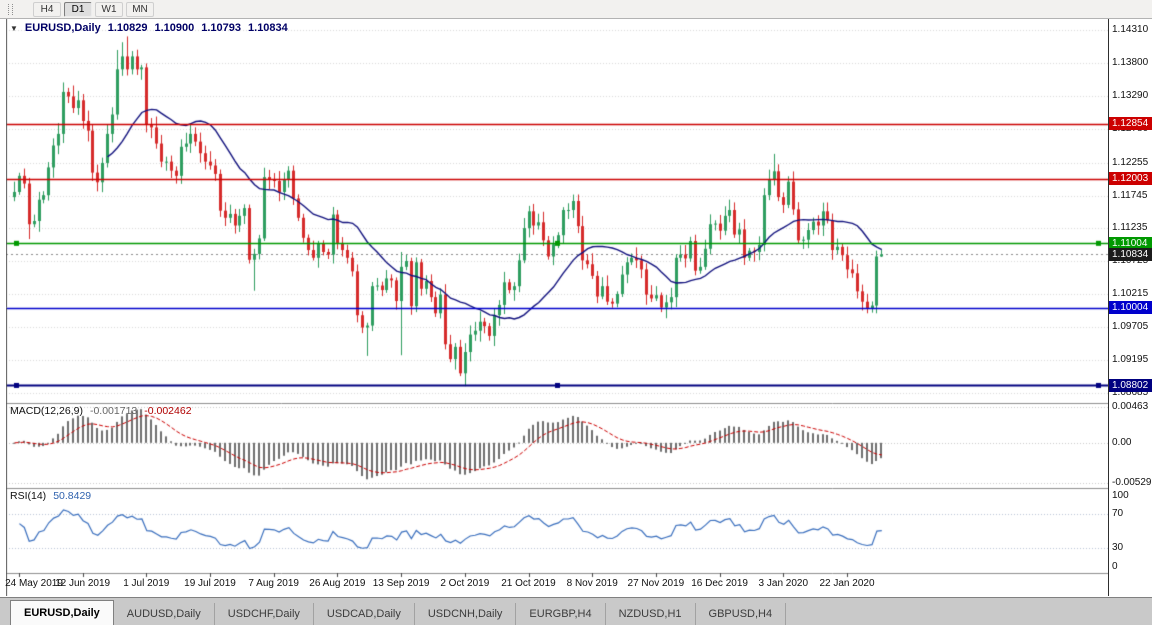 This screenshot has height=625, width=1152. I want to click on chart-symbol: EURUSD,Daily, so click(62, 28).